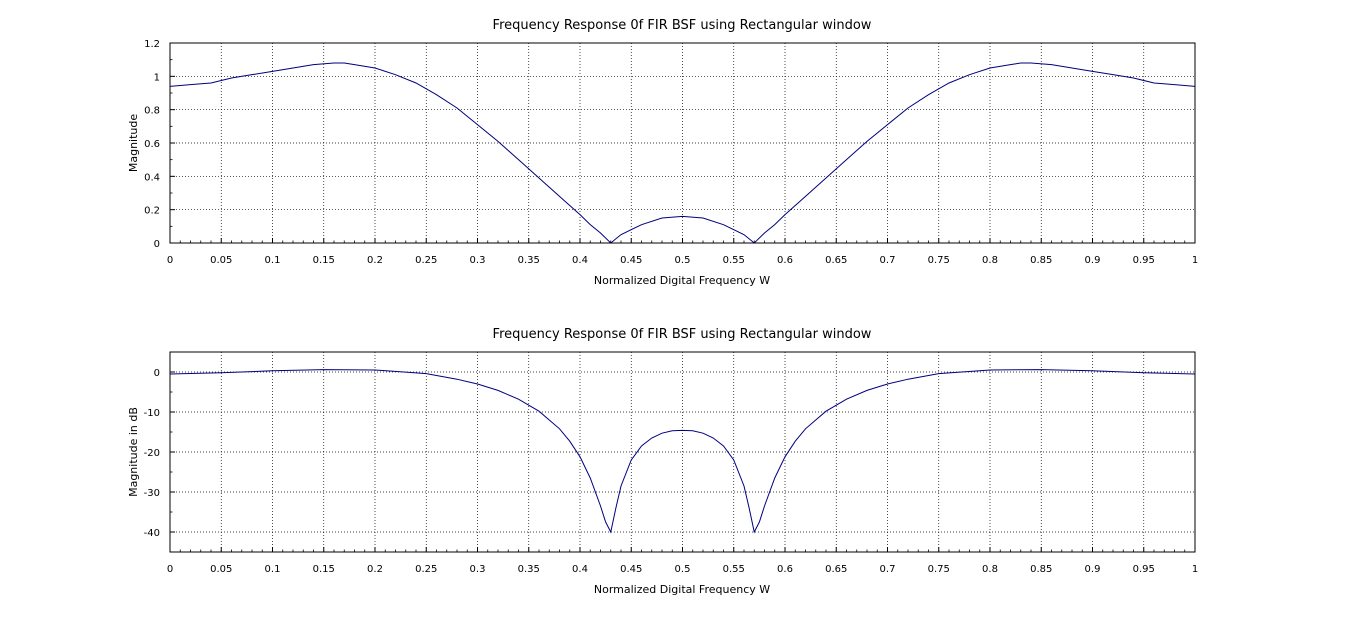  I want to click on y-tick-label: 0.8, so click(152, 111).